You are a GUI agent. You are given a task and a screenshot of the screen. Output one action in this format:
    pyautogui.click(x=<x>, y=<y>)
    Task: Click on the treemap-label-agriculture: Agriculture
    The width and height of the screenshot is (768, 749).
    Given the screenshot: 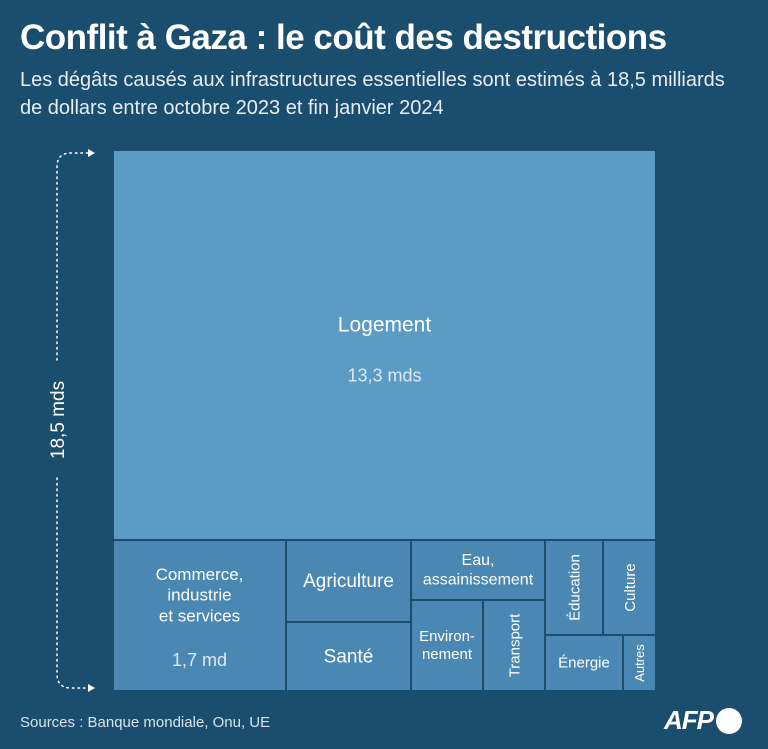 What is the action you would take?
    pyautogui.click(x=348, y=581)
    